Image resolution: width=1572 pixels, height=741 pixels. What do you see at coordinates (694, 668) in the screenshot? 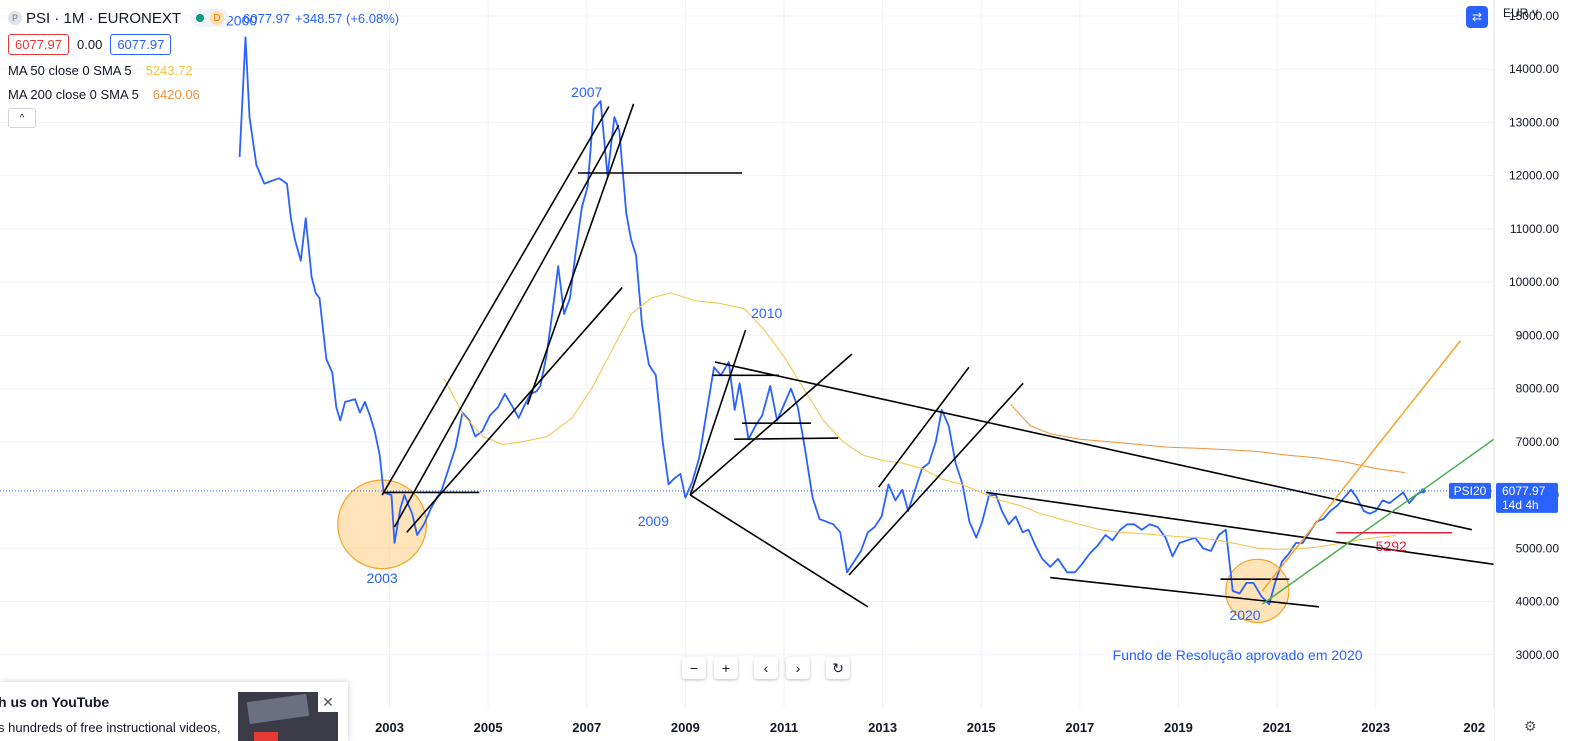
I see `zoom-out-button: −` at bounding box center [694, 668].